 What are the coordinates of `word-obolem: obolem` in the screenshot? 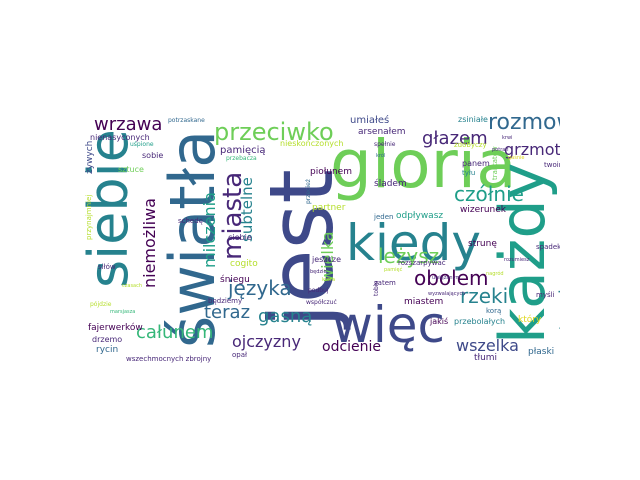 It's located at (451, 278).